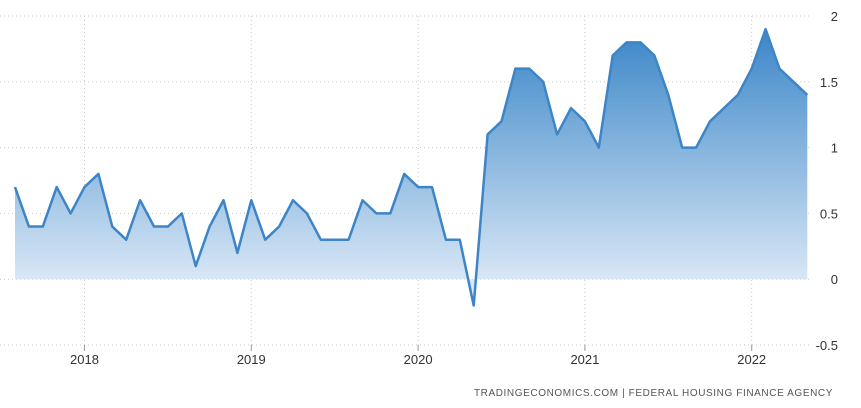 The height and width of the screenshot is (408, 861). What do you see at coordinates (84, 359) in the screenshot?
I see `x-tick-label: 2018` at bounding box center [84, 359].